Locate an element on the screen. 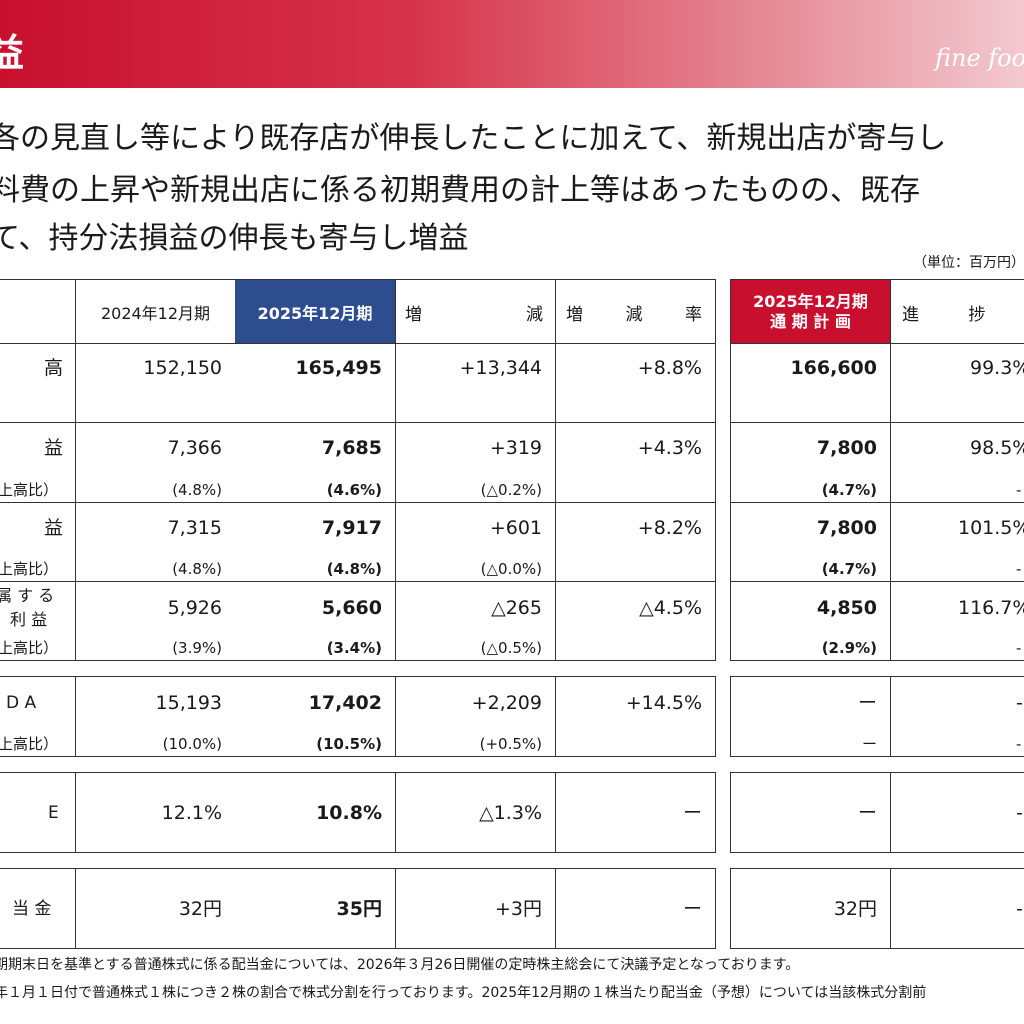 This screenshot has height=1024, width=1024. unit-label: （単位：百万円） is located at coordinates (968, 263).